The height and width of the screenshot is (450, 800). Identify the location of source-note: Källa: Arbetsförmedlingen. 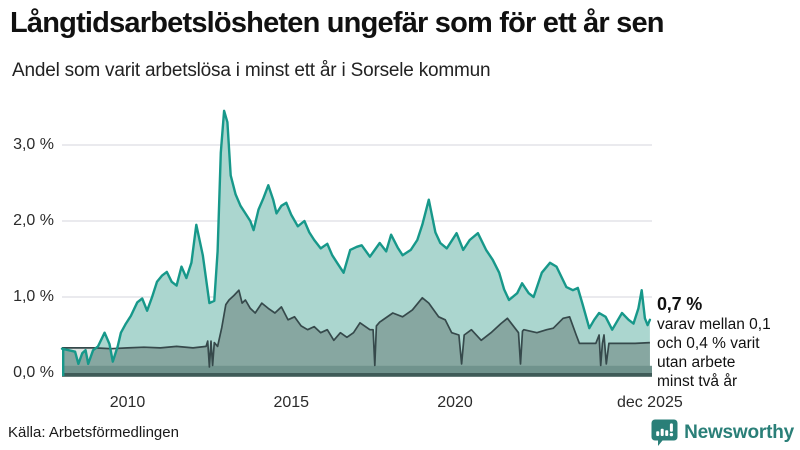
(93, 432).